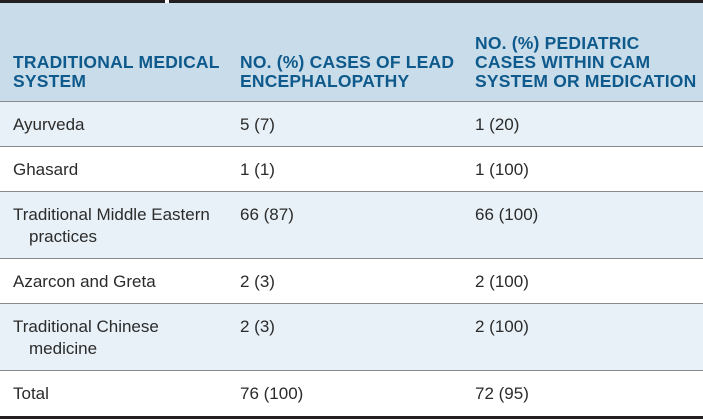  I want to click on cell-system: Ayurveda, so click(116, 123).